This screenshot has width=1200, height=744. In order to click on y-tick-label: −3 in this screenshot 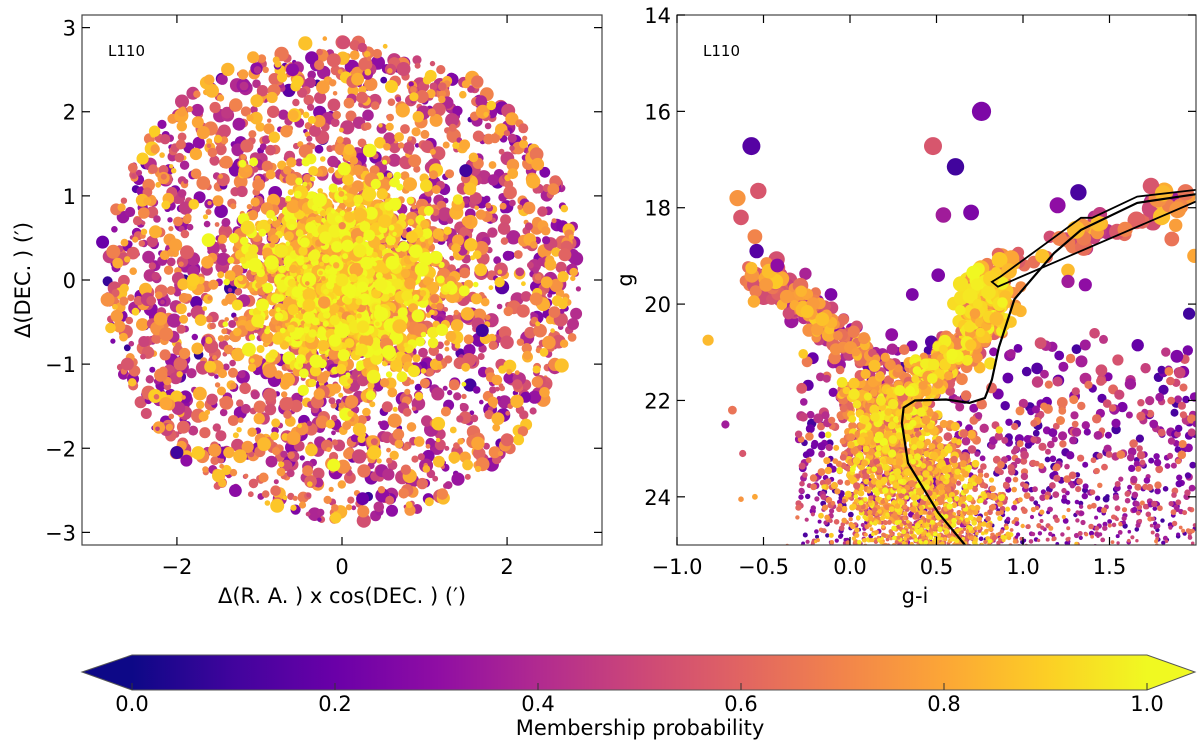, I will do `click(60, 533)`.